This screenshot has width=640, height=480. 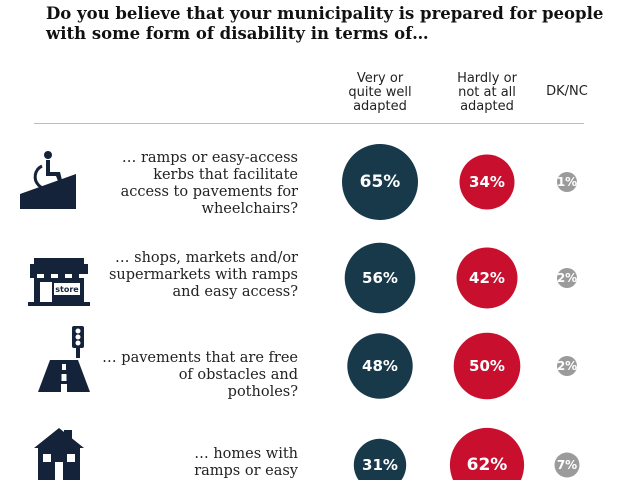 What do you see at coordinates (249, 209) in the screenshot?
I see `row-label-line: wheelchairs?` at bounding box center [249, 209].